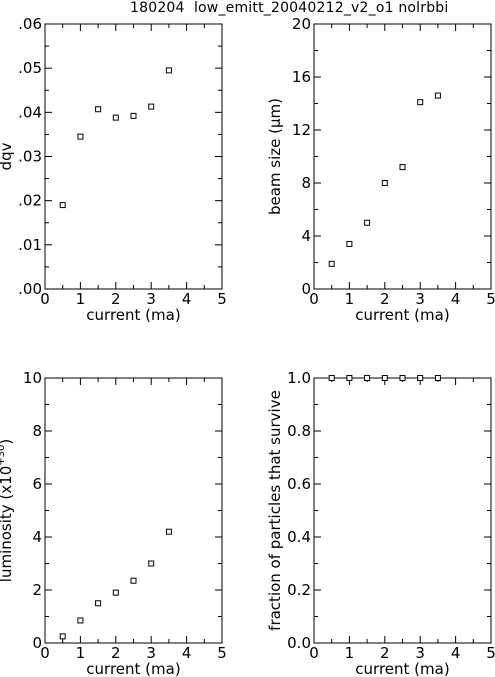 The height and width of the screenshot is (677, 495). What do you see at coordinates (30, 112) in the screenshot?
I see `y-tick-label: .04` at bounding box center [30, 112].